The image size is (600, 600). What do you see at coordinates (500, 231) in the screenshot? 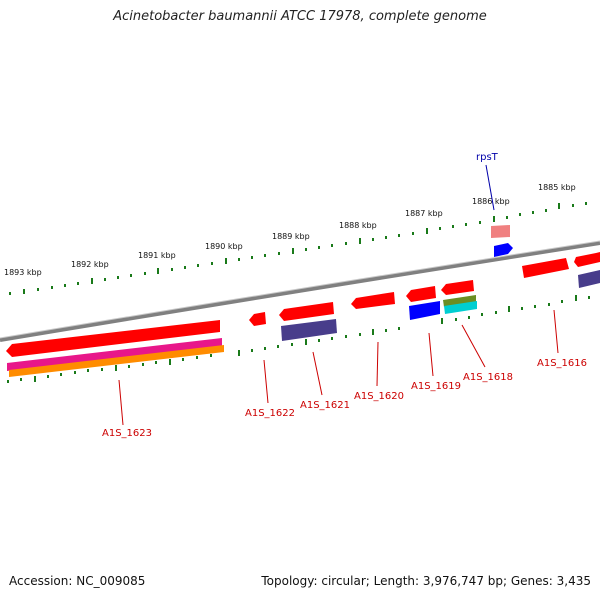
I see `gene-arrow-rpsT` at bounding box center [500, 231].